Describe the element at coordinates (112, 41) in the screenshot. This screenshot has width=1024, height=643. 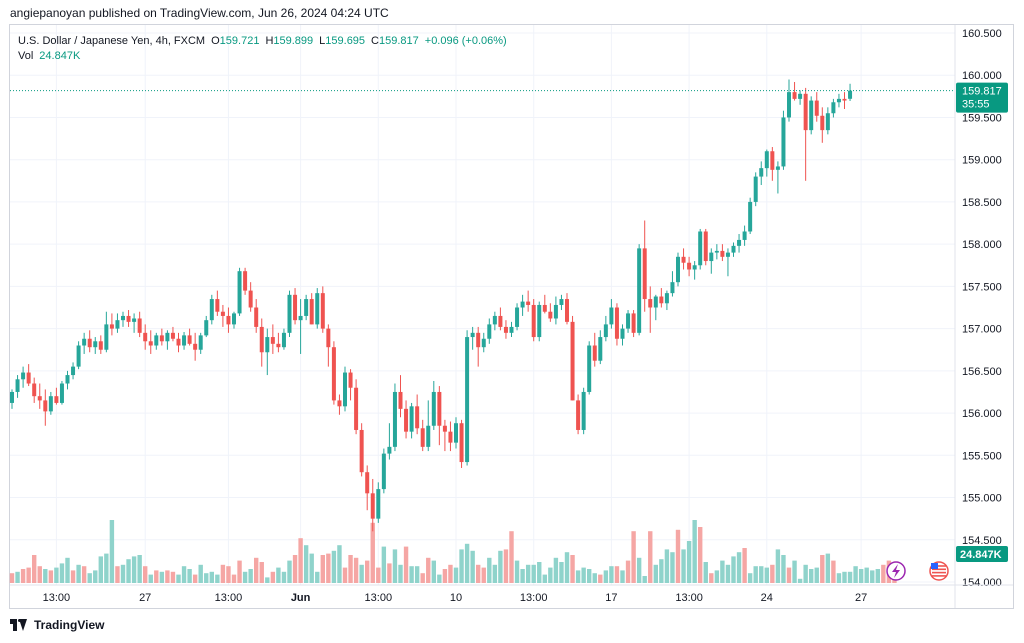
I see `symbol-label: U.S. Dollar / Japanese Yen, 4h, FXCM` at that location.